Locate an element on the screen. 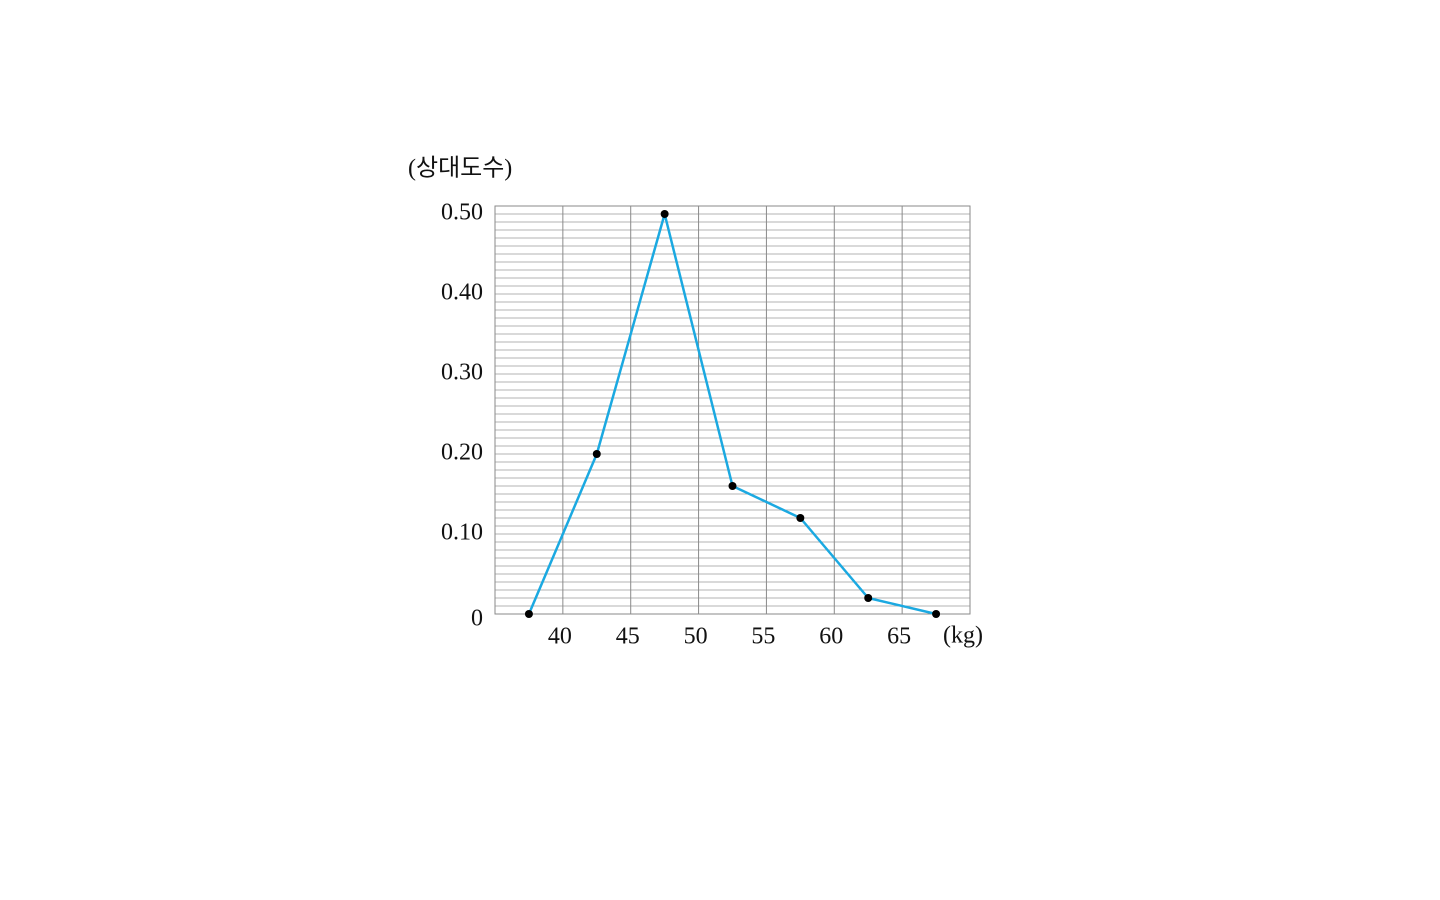 The height and width of the screenshot is (900, 1440). x-tick-label: 60 is located at coordinates (831, 637).